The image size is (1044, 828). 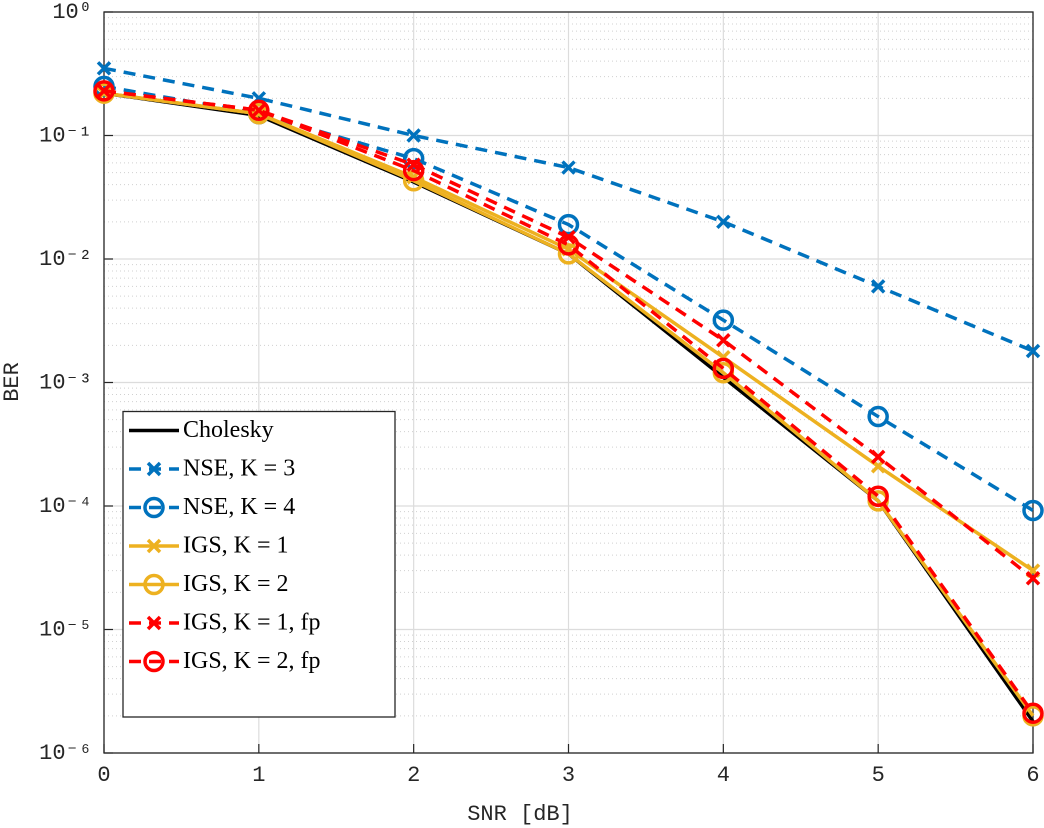 What do you see at coordinates (239, 469) in the screenshot?
I see `legend-label: NSE, K = 3` at bounding box center [239, 469].